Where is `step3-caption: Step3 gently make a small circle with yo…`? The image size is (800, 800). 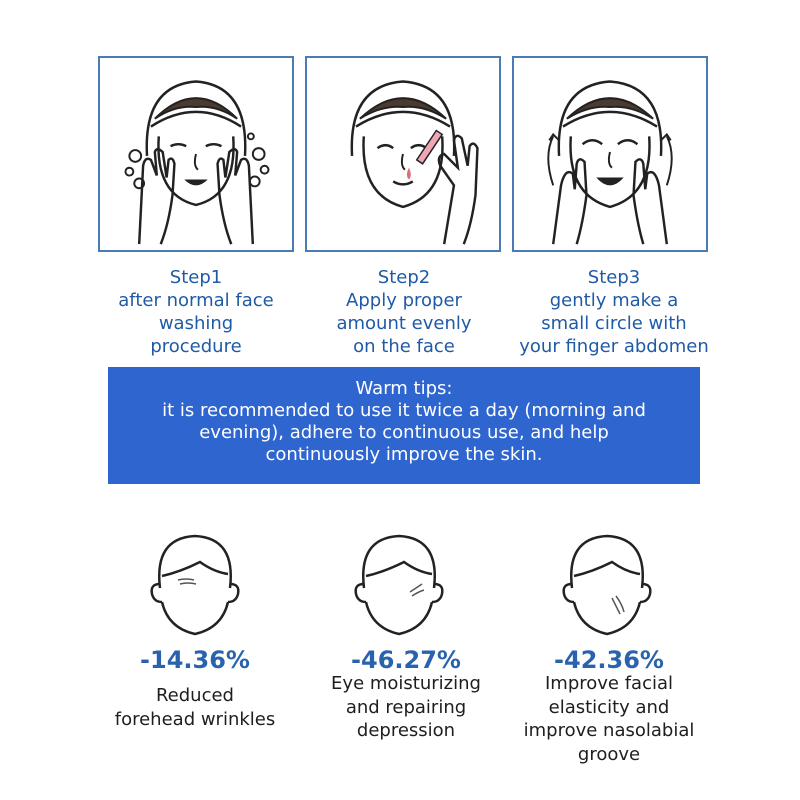 step3-caption: Step3 gently make a small circle with yo… is located at coordinates (614, 312).